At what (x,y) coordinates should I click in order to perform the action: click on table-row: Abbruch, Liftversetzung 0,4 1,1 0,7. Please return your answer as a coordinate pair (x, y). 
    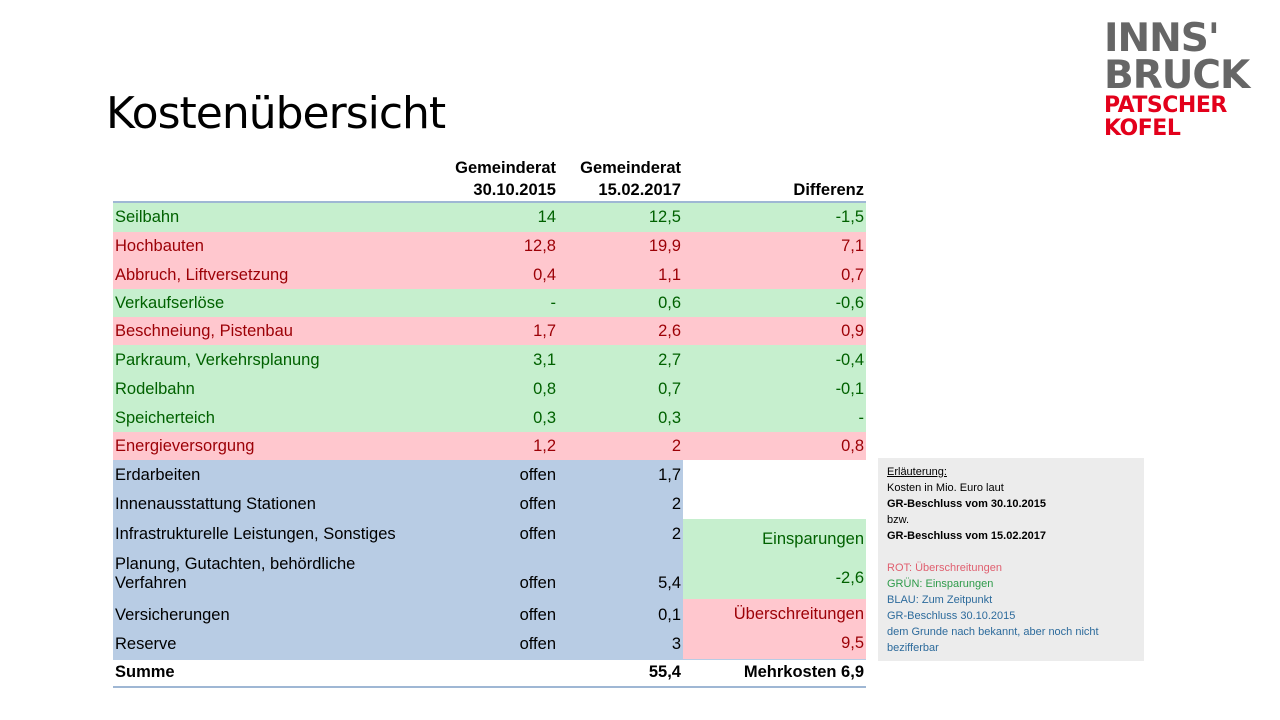
    Looking at the image, I should click on (489, 275).